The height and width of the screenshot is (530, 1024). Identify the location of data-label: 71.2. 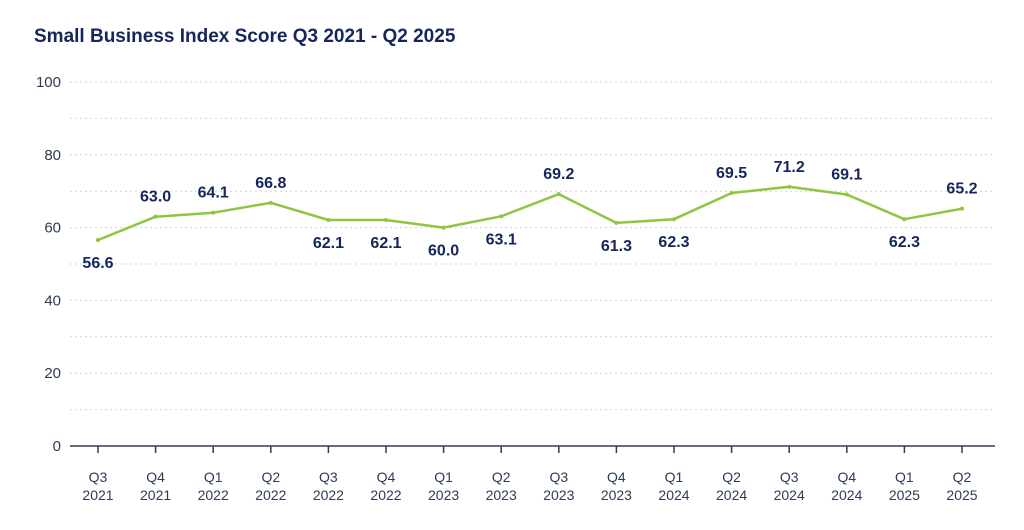
(789, 167).